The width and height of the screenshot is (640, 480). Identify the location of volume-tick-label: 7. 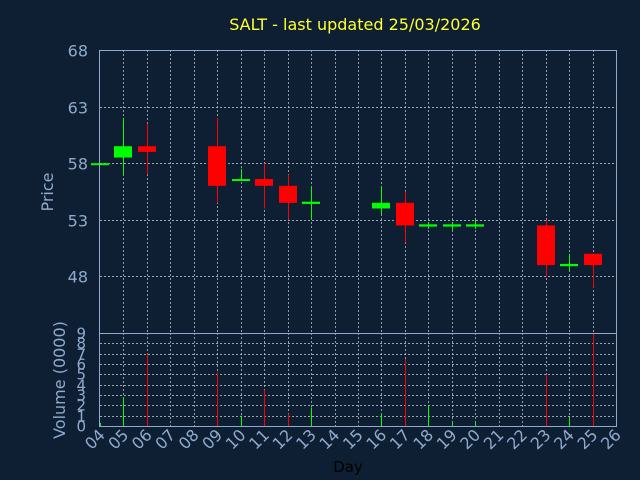
(81, 355).